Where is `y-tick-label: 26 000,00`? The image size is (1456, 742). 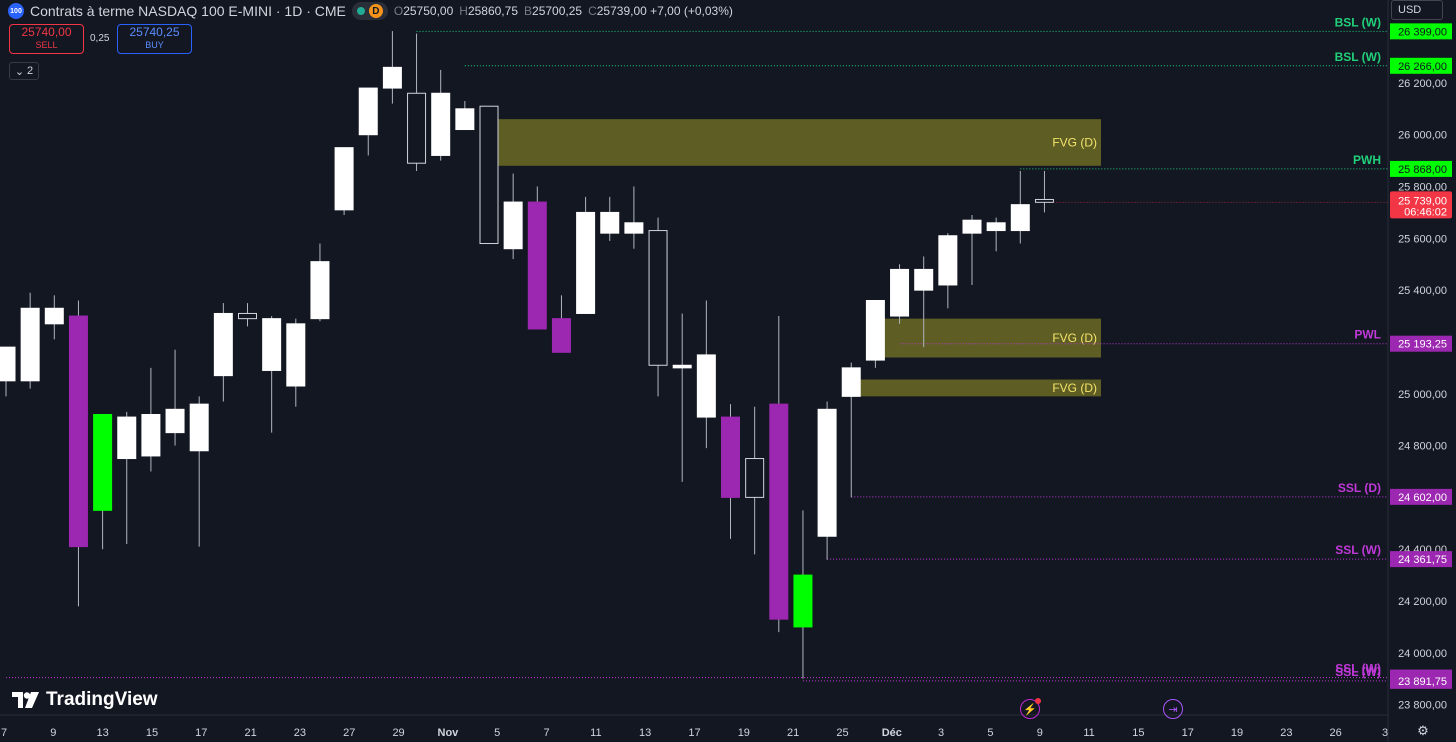 y-tick-label: 26 000,00 is located at coordinates (1422, 136).